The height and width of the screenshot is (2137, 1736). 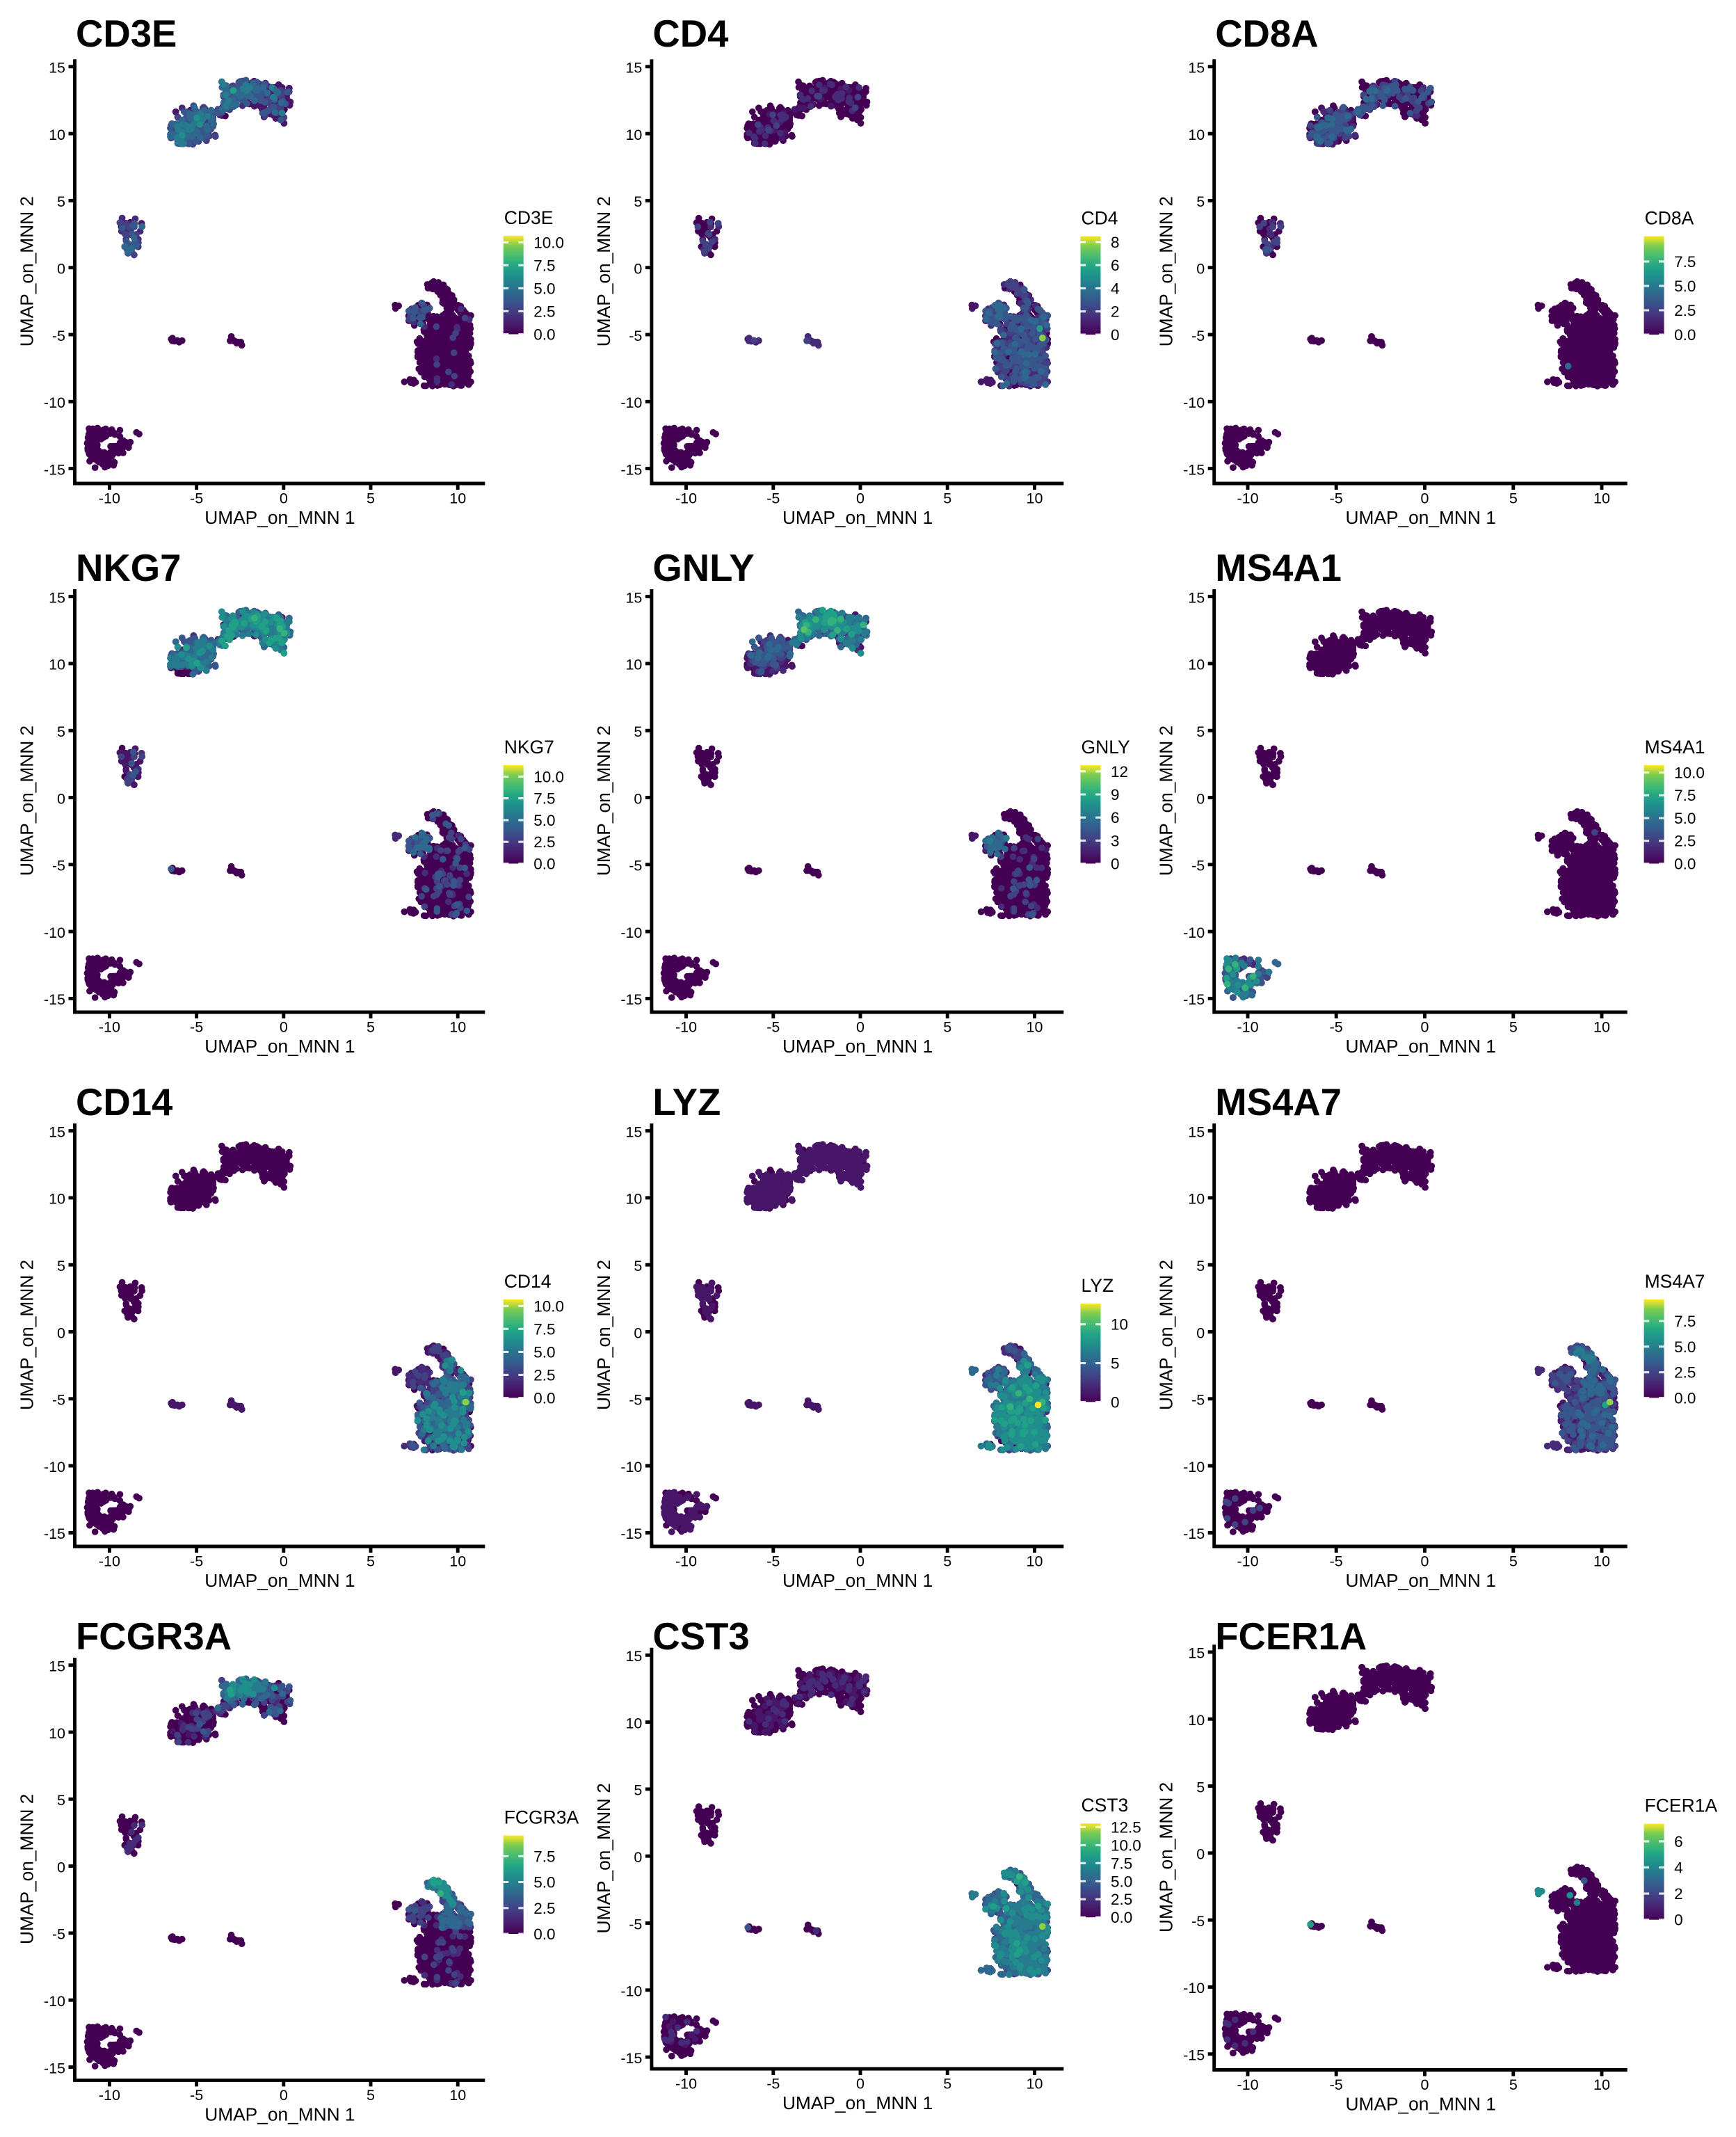 What do you see at coordinates (1678, 1894) in the screenshot?
I see `svg-text: 2` at bounding box center [1678, 1894].